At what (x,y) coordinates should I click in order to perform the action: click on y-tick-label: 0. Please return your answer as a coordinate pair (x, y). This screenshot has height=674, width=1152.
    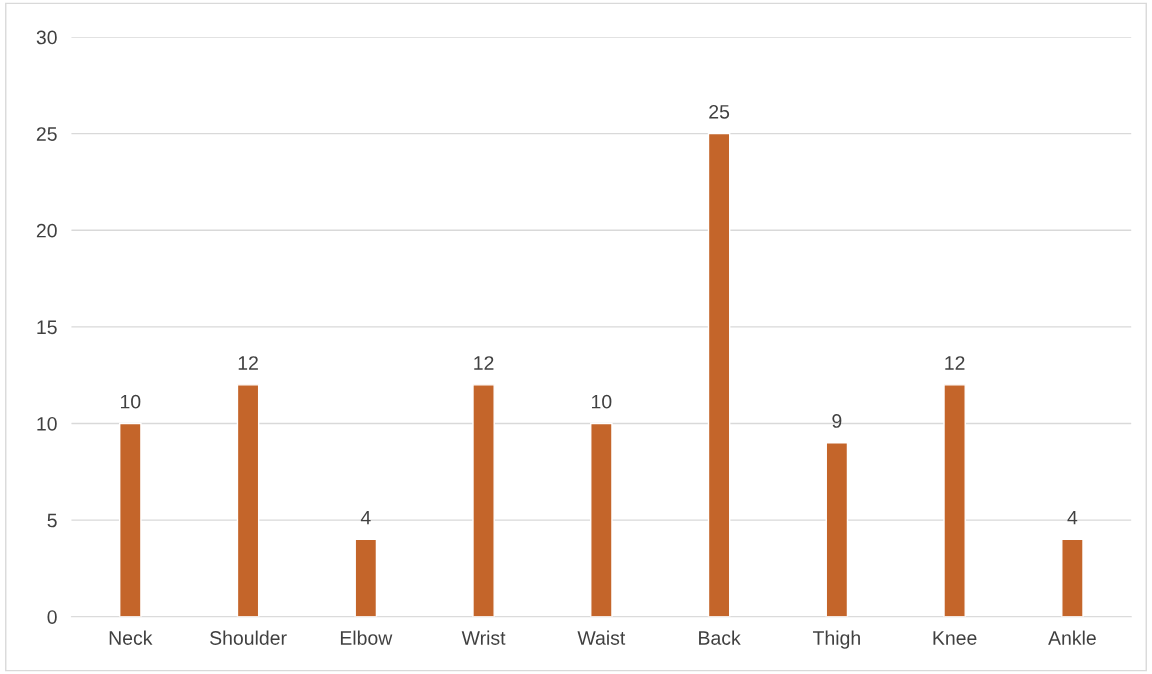
    Looking at the image, I should click on (52, 617).